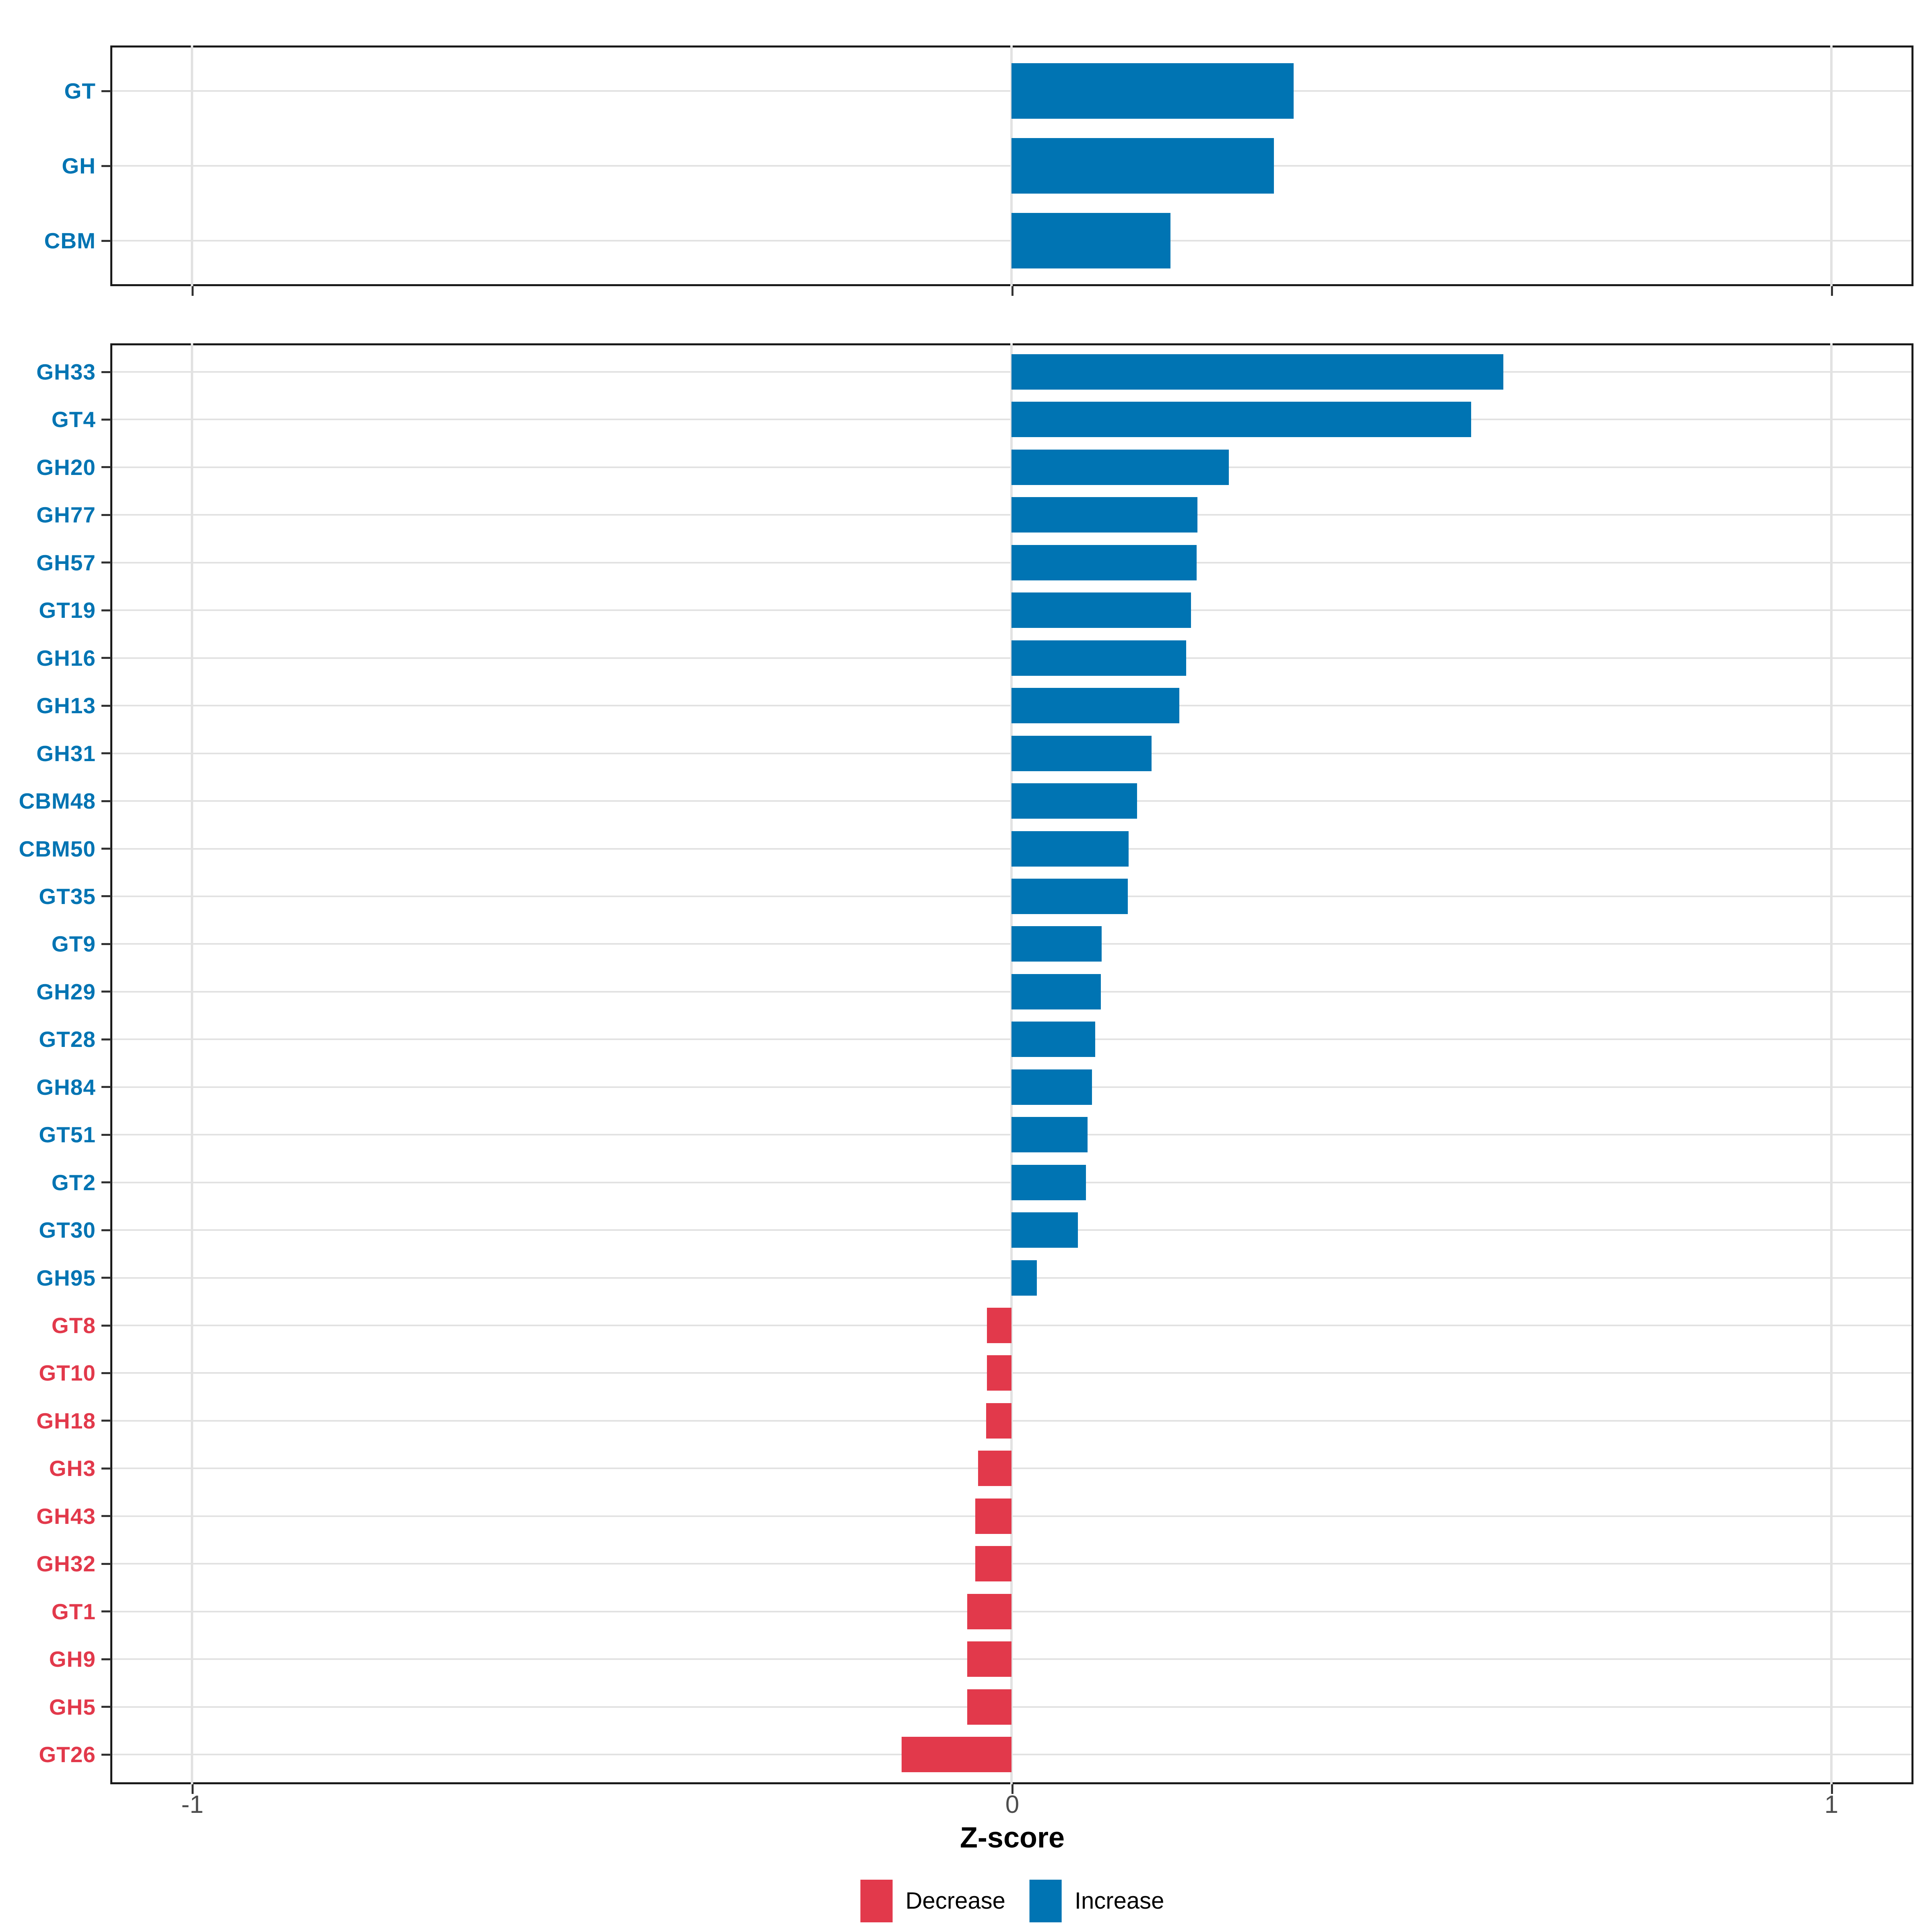  I want to click on bar-cbm, so click(1091, 240).